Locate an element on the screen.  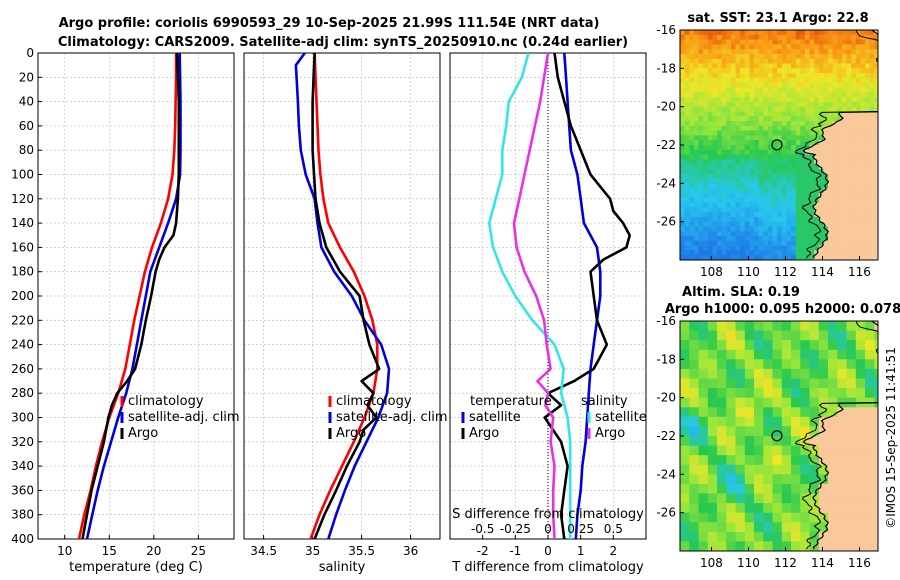
map-x-tick-label: 110 is located at coordinates (748, 272).